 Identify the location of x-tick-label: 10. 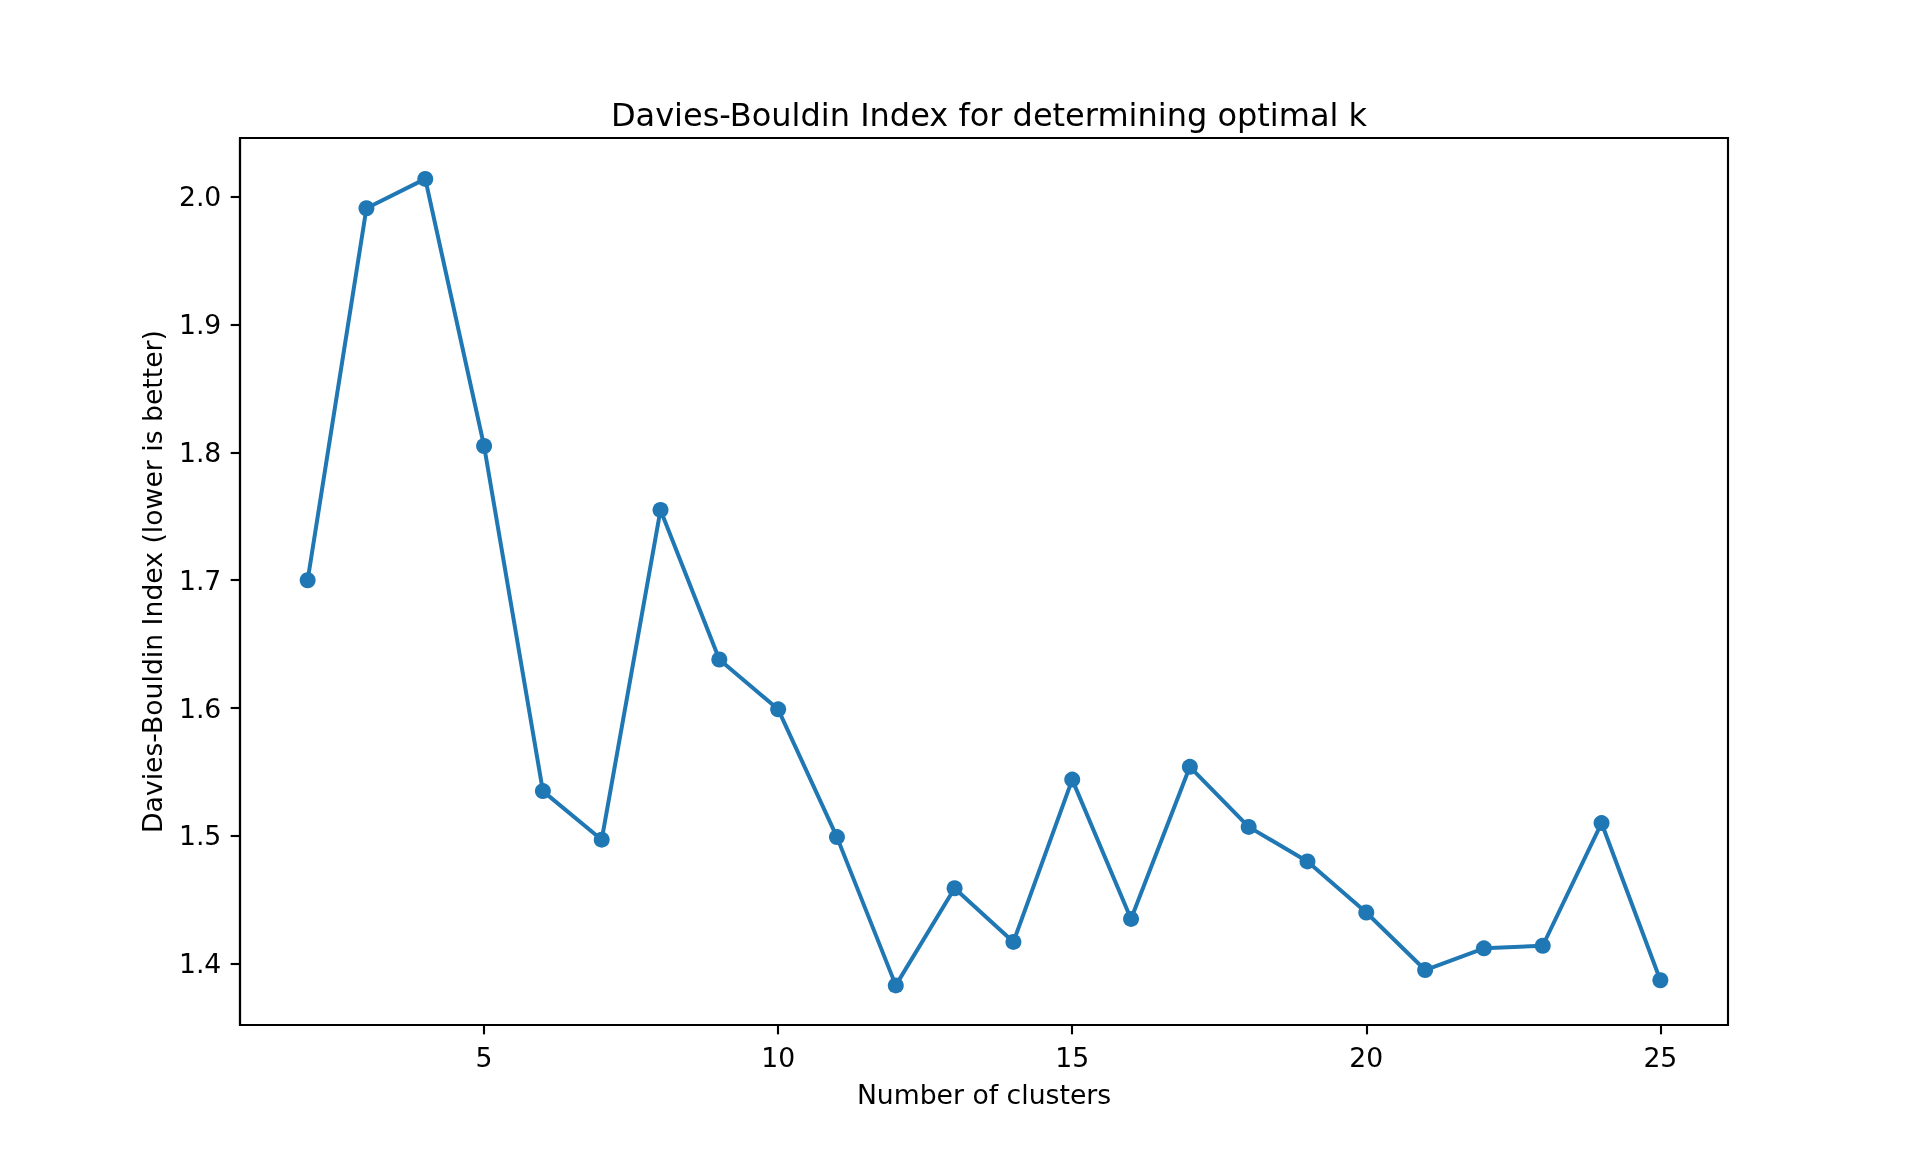
(778, 1057).